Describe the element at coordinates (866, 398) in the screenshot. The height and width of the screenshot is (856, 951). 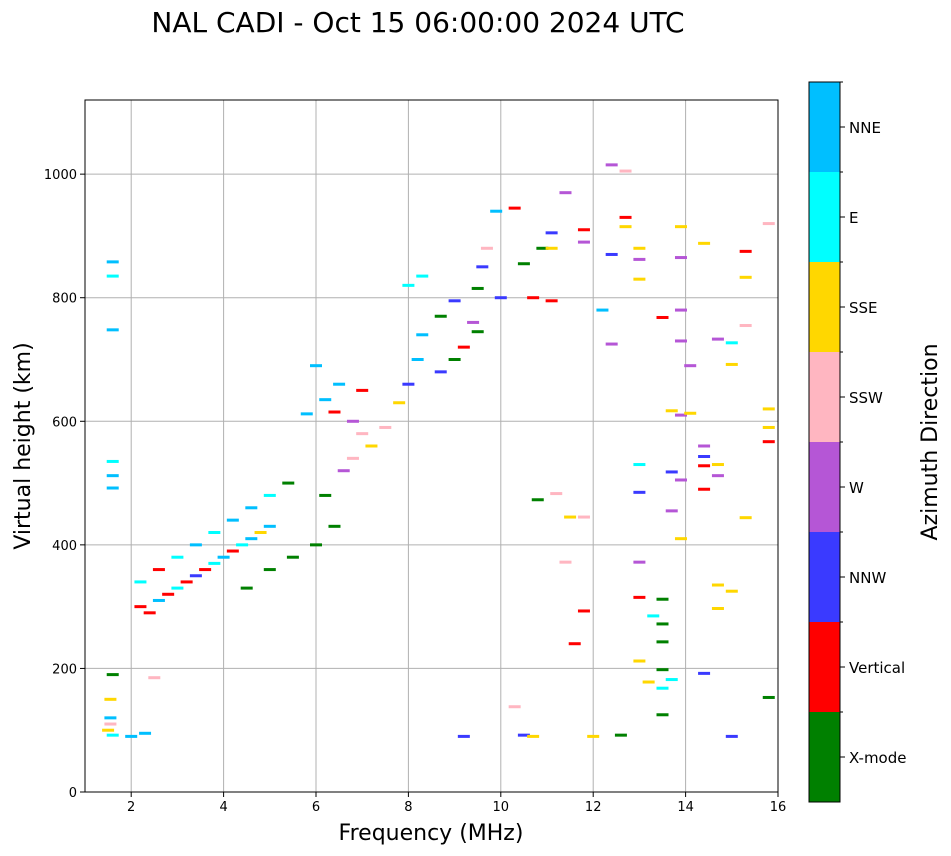
I see `colorbar-tick-label: SSW` at that location.